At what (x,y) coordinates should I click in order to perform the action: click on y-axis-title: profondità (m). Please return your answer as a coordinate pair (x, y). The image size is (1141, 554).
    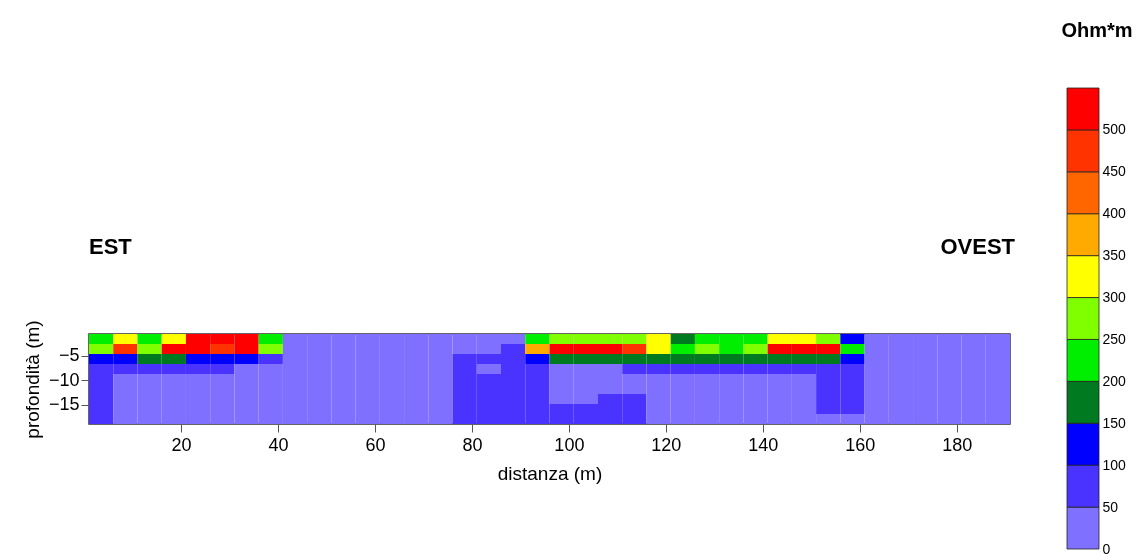
    Looking at the image, I should click on (32, 379).